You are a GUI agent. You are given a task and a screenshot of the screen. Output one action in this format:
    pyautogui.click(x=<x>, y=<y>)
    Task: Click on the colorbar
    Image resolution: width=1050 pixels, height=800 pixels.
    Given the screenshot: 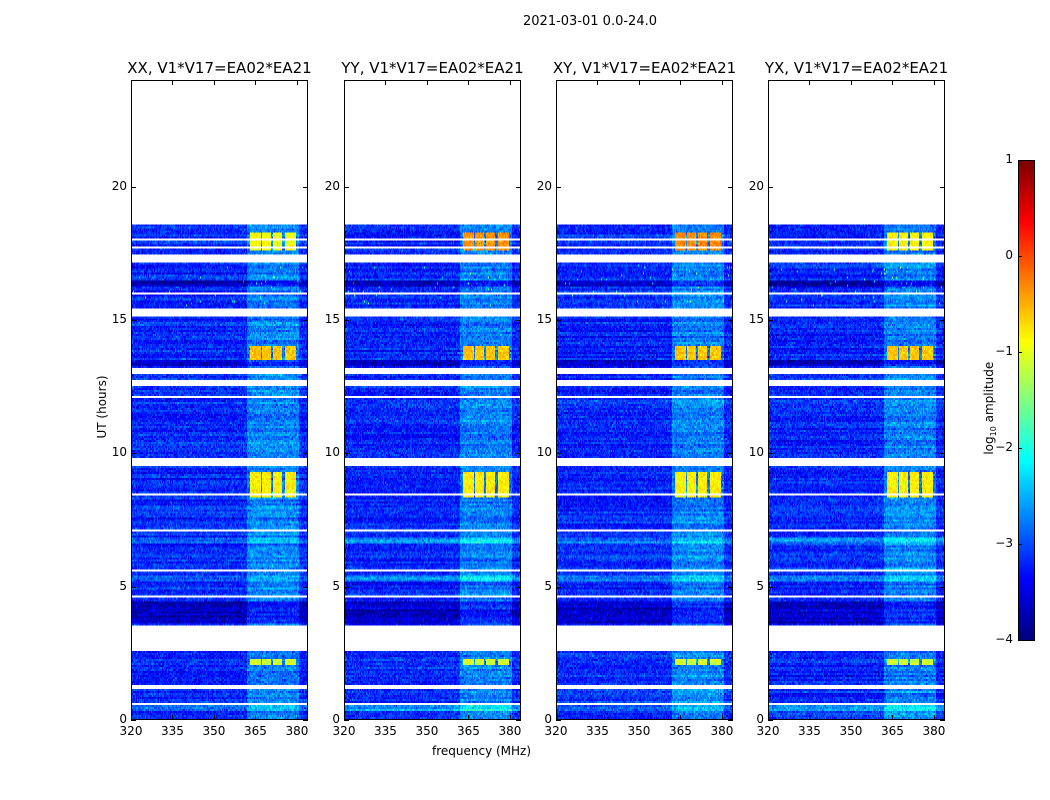 What is the action you would take?
    pyautogui.click(x=1026, y=400)
    